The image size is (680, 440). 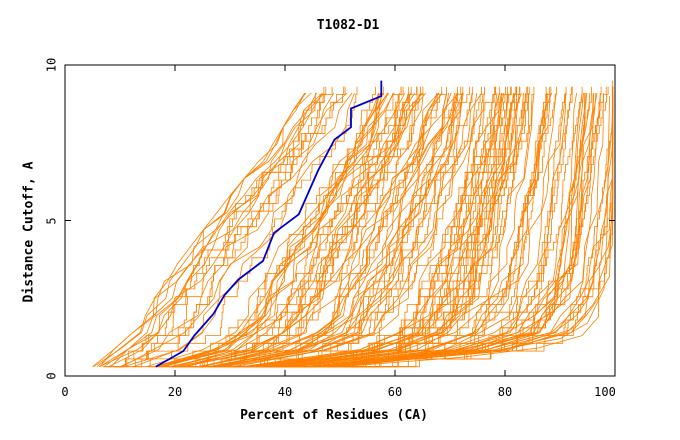 I want to click on y-tick-5: 5, so click(x=52, y=220).